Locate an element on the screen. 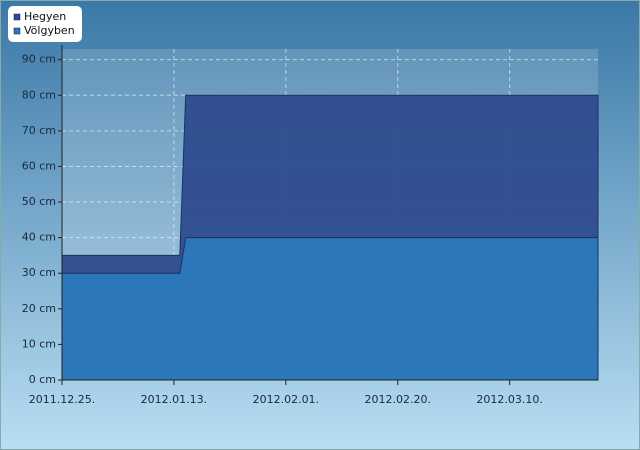 This screenshot has width=640, height=450. x-tick-label: 2012.02.01. is located at coordinates (286, 399).